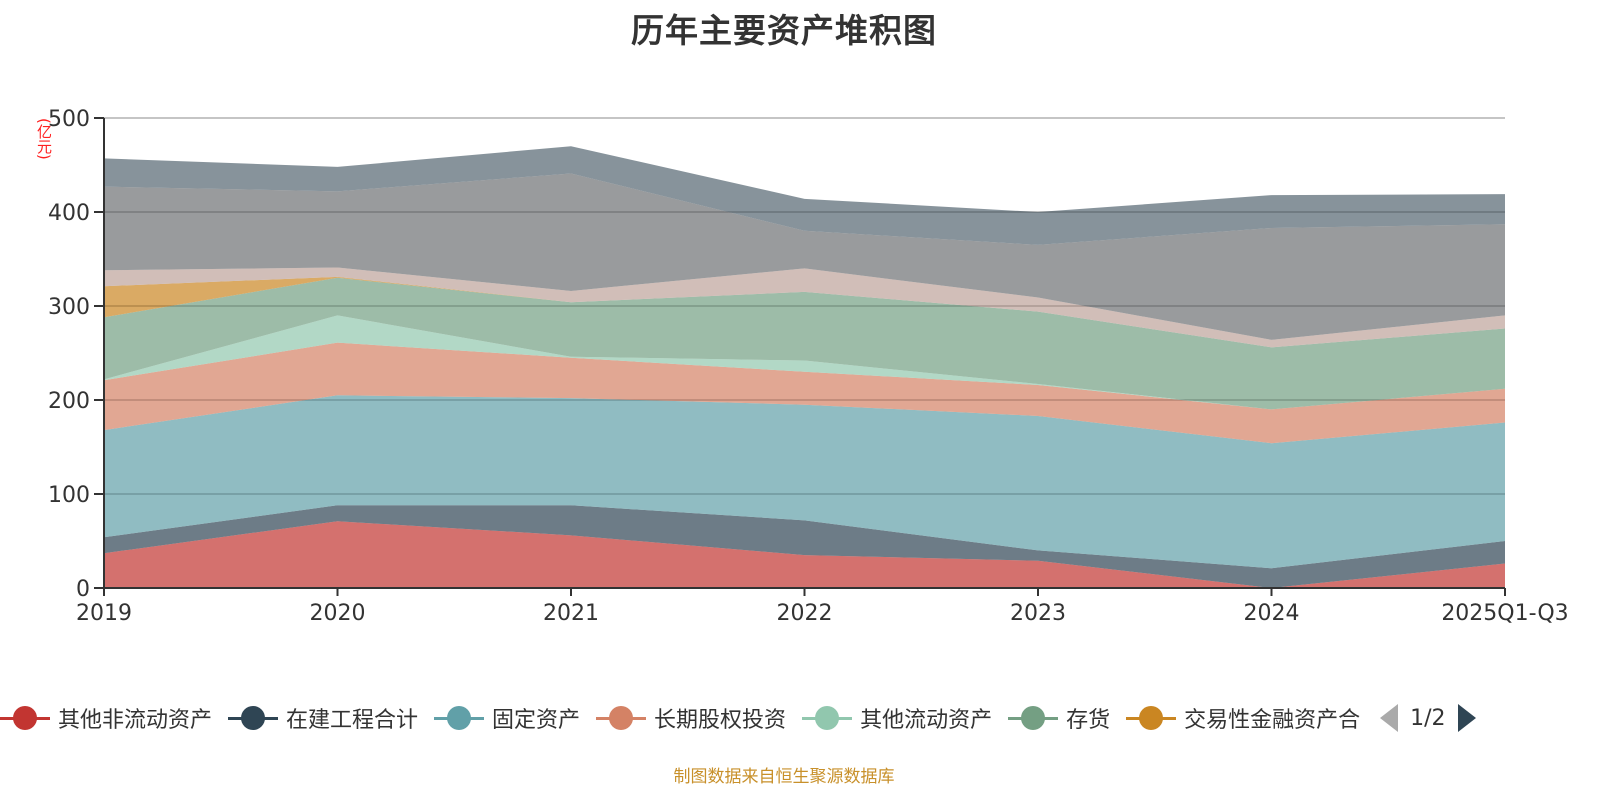 The image size is (1600, 800). What do you see at coordinates (720, 720) in the screenshot?
I see `legend-label: 长期股权投资` at bounding box center [720, 720].